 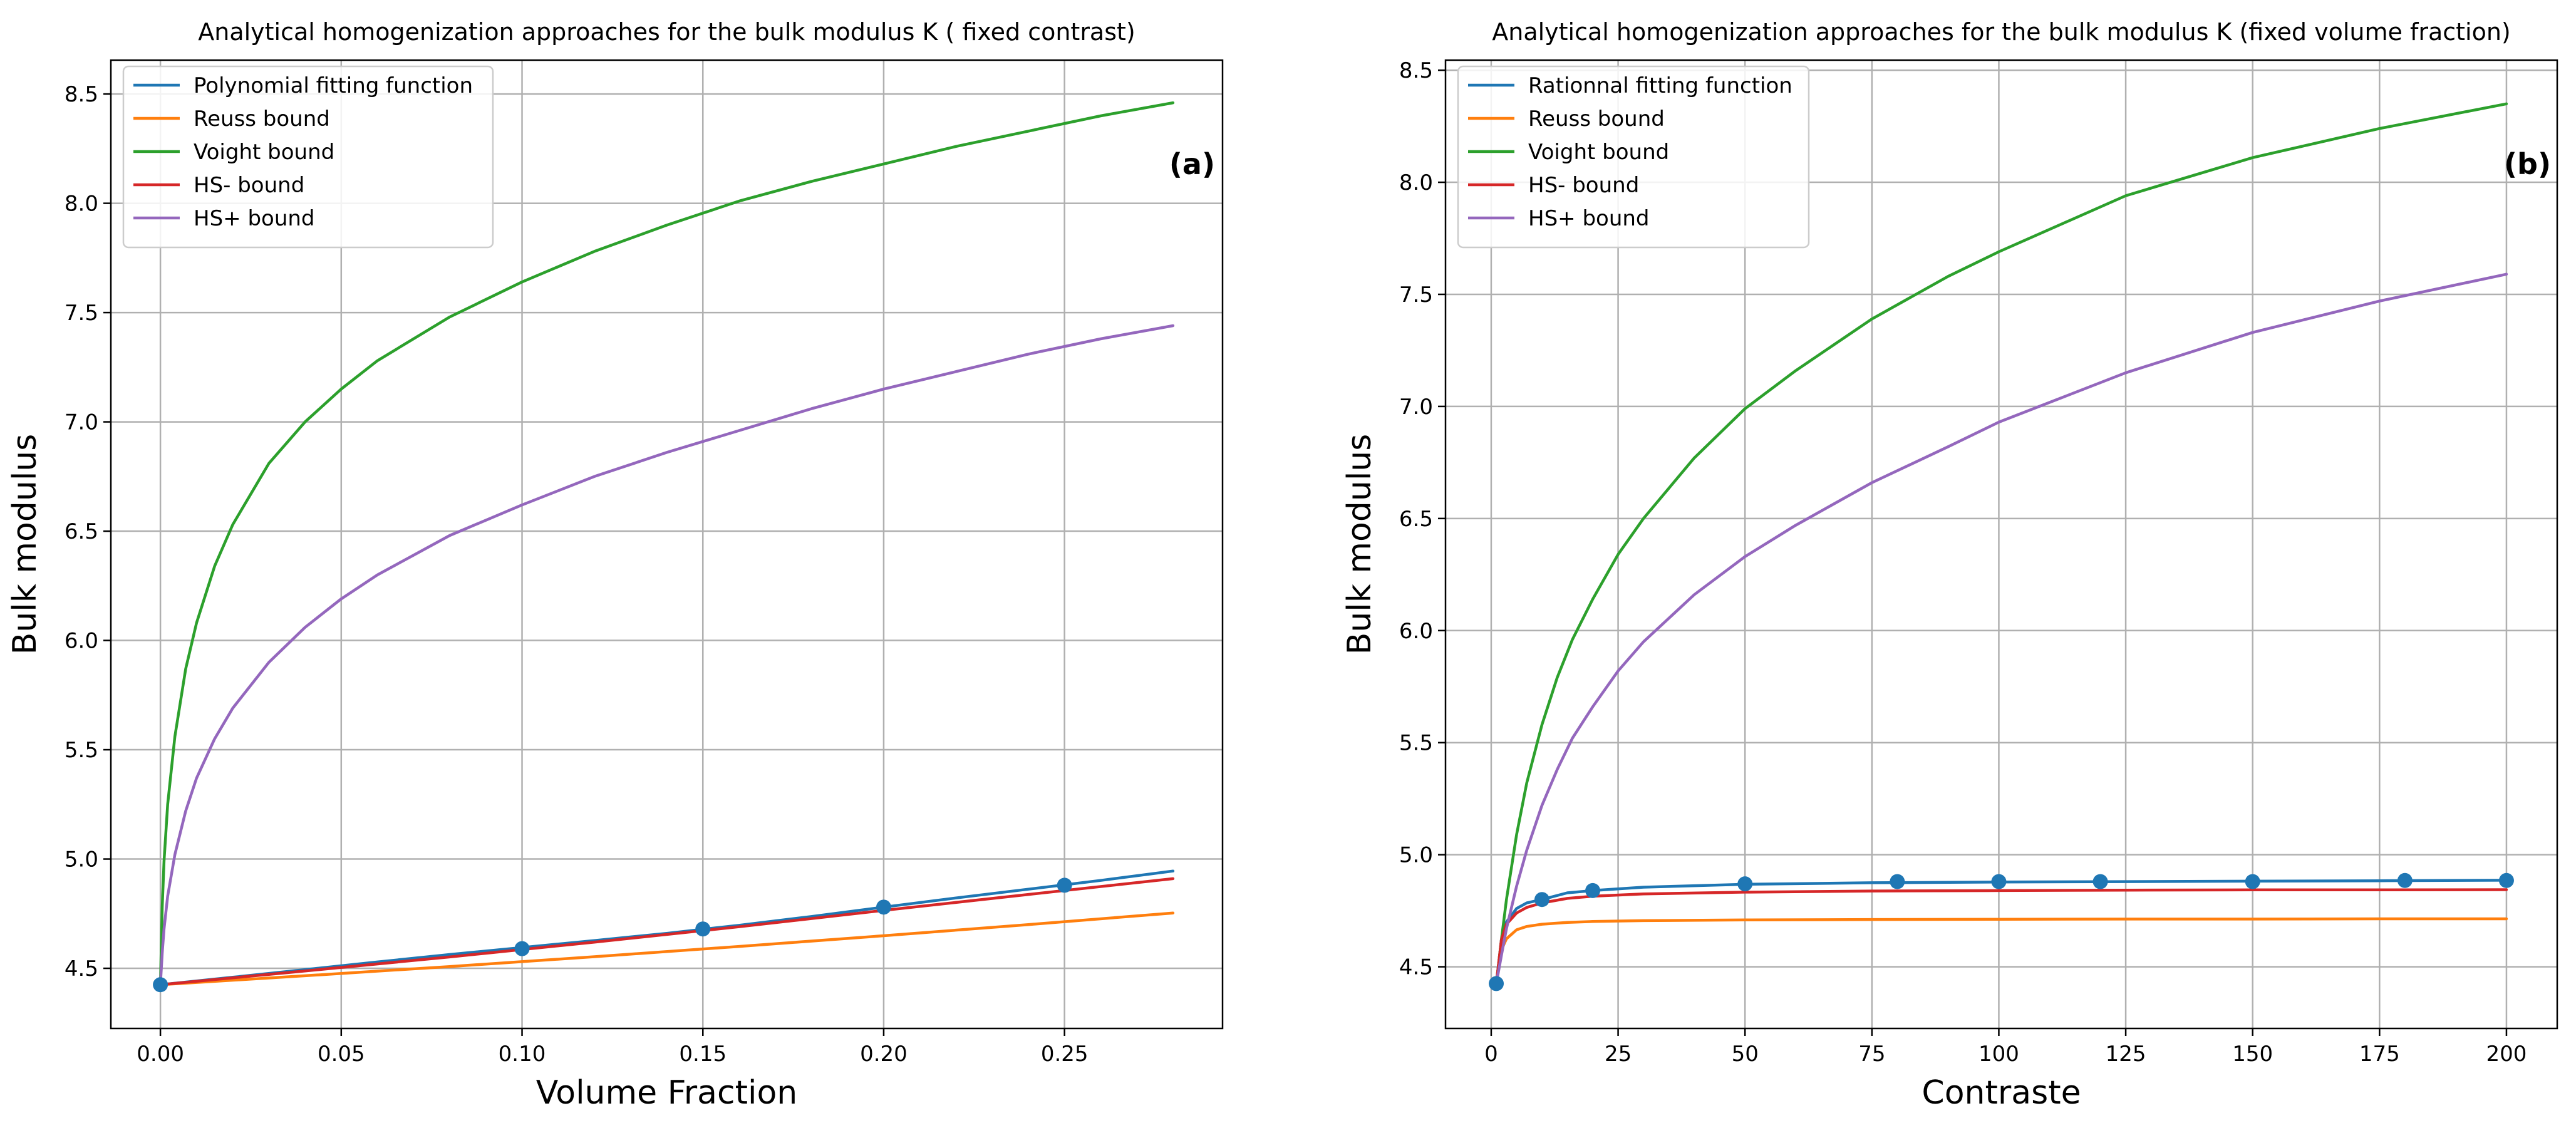 I want to click on markers-layer-b, so click(x=2001, y=932).